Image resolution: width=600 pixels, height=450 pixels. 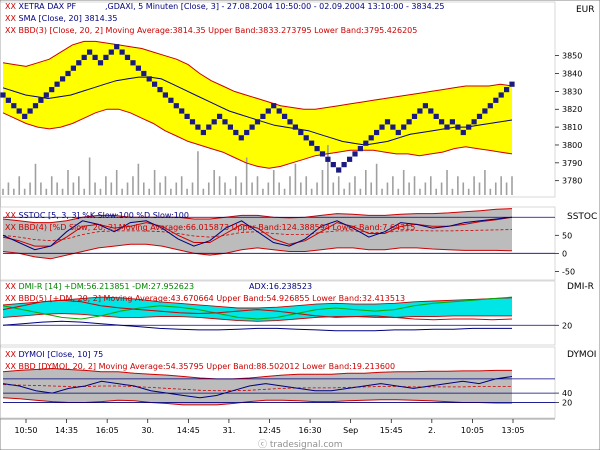 I want to click on y-tick-label: 3780, so click(x=572, y=181).